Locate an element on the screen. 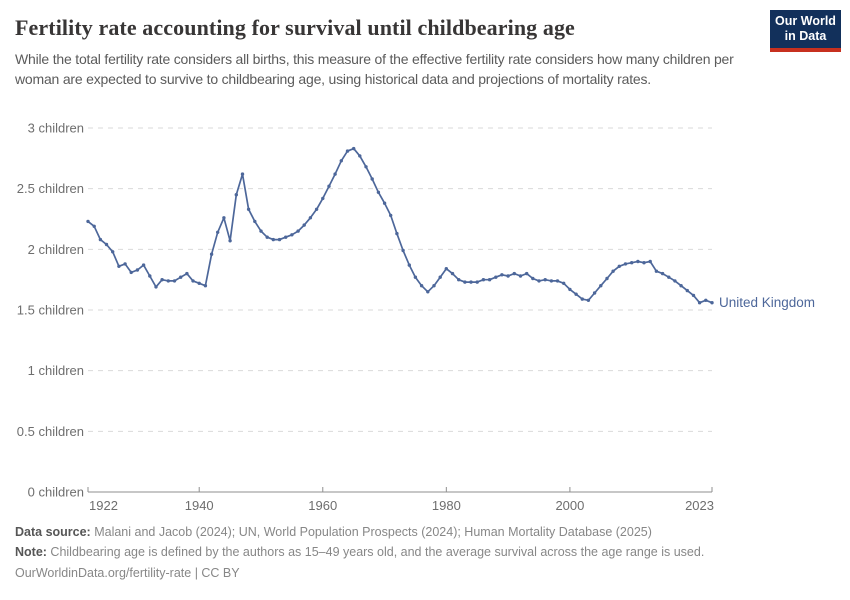 Image resolution: width=850 pixels, height=600 pixels. owid-logo: Our World in Data is located at coordinates (805, 31).